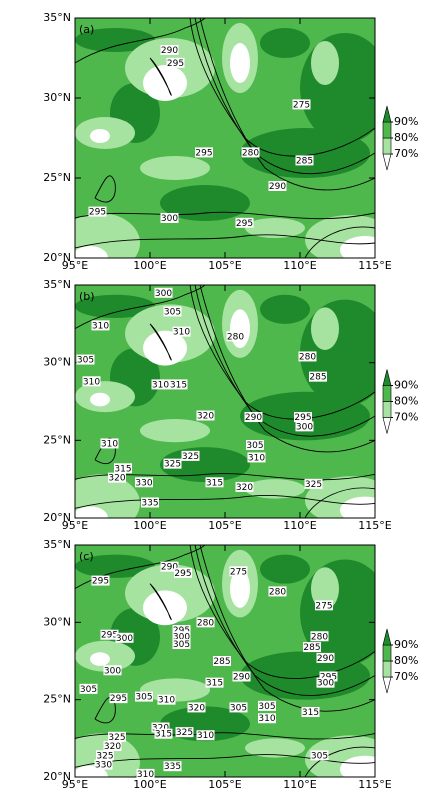  I want to click on contour-label: 330, so click(143, 483).